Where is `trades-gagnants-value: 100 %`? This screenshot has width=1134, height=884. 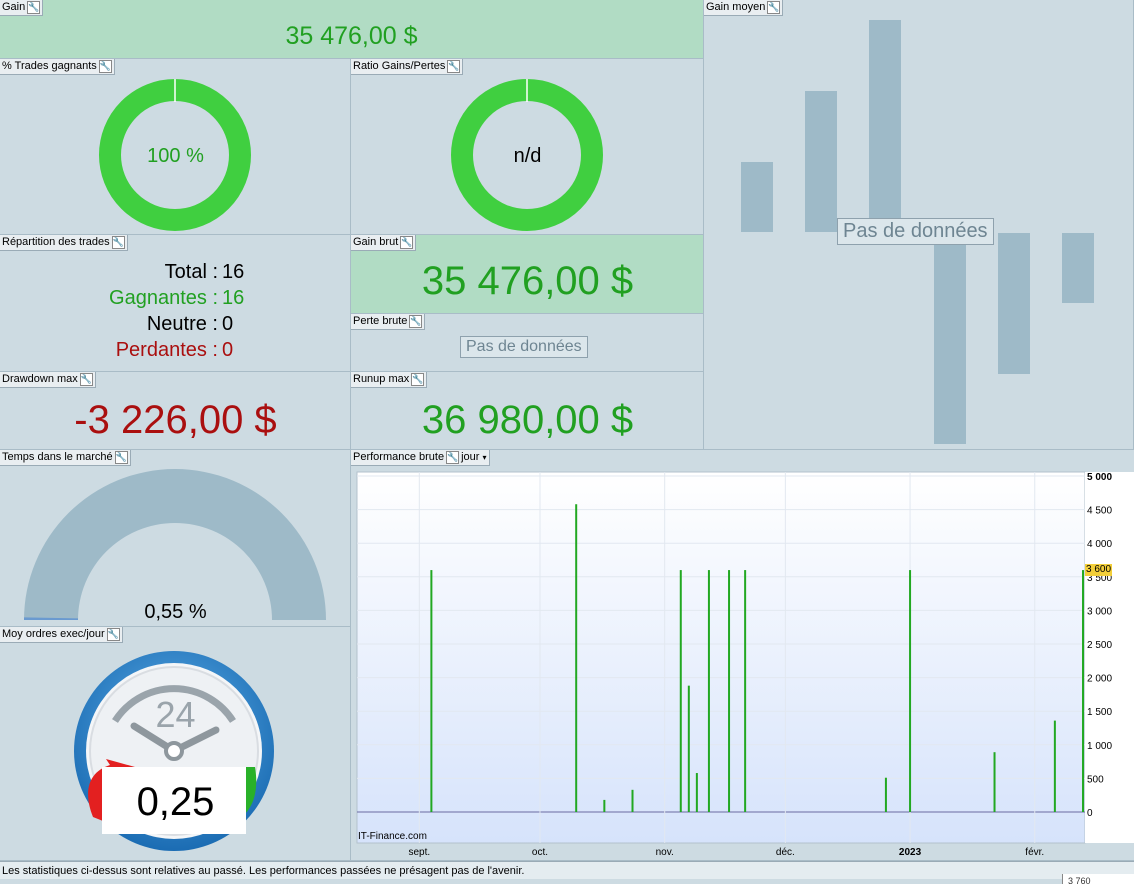 trades-gagnants-value: 100 % is located at coordinates (175, 156).